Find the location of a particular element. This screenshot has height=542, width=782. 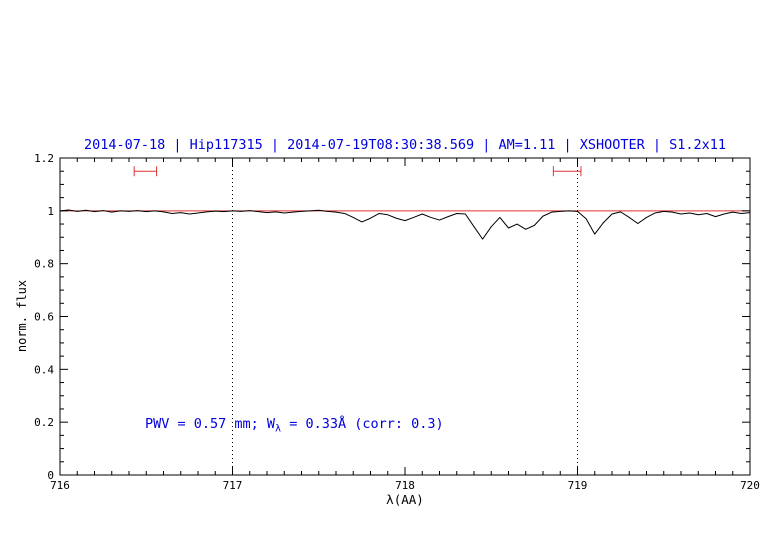

y-tick-label: 1 is located at coordinates (50, 211).